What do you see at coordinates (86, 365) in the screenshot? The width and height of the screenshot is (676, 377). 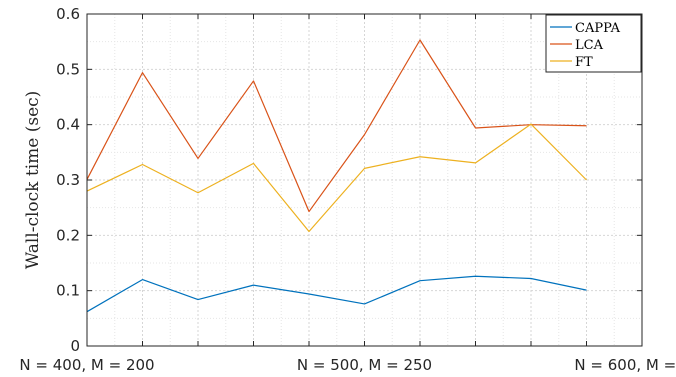 I see `x-tick-label: N = 400, M = 200` at bounding box center [86, 365].